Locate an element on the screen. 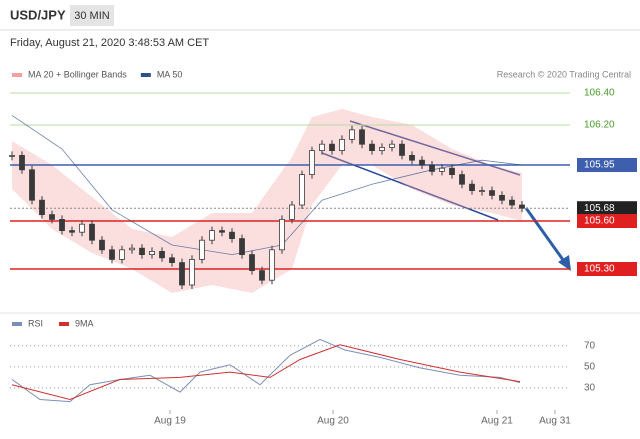 The height and width of the screenshot is (439, 640). interval: 30 MIN is located at coordinates (92, 16).